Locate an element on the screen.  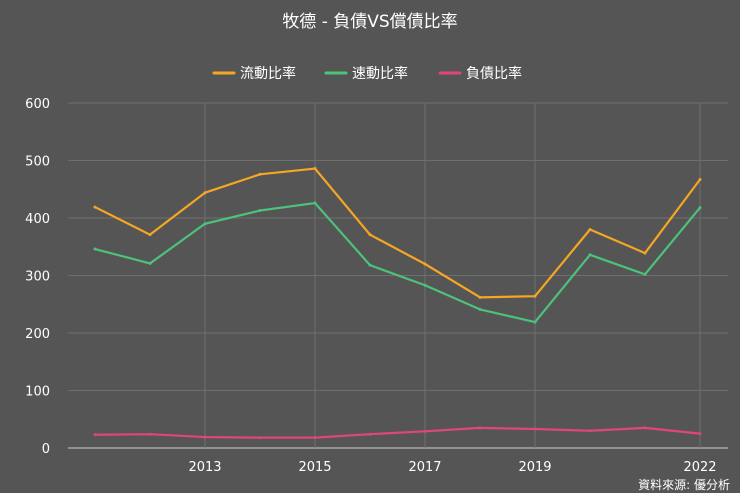
y-axis: 0 100 200 300 400 500 600 is located at coordinates (37, 277).